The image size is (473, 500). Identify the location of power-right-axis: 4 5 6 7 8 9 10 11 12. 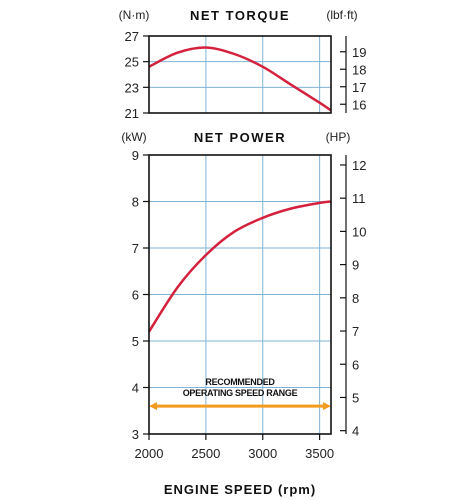
(353, 297).